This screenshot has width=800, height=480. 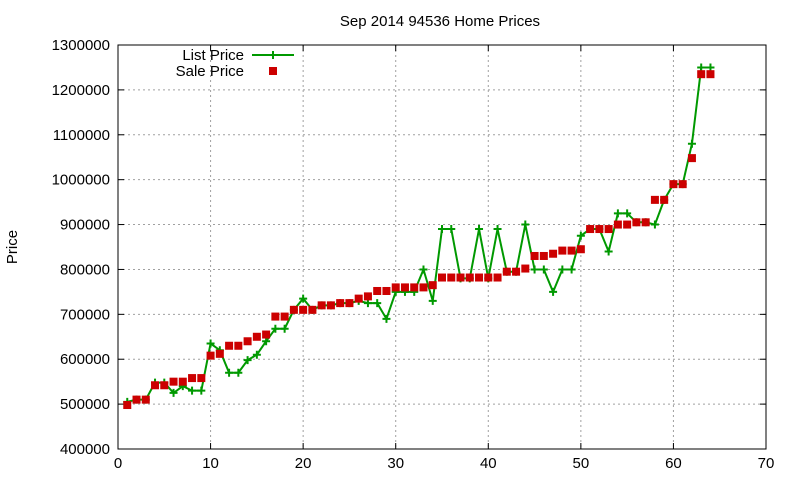 I want to click on legend-label-list-price: List Price, so click(x=213, y=55).